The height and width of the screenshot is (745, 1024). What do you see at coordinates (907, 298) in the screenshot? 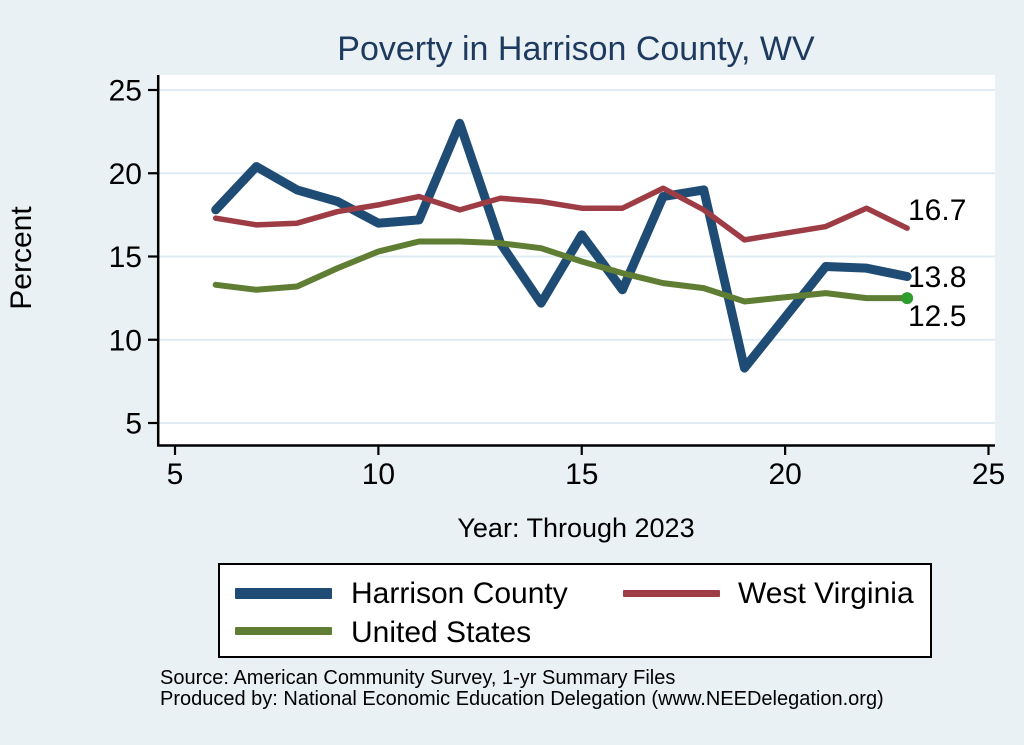
I see `end-point-marker` at bounding box center [907, 298].